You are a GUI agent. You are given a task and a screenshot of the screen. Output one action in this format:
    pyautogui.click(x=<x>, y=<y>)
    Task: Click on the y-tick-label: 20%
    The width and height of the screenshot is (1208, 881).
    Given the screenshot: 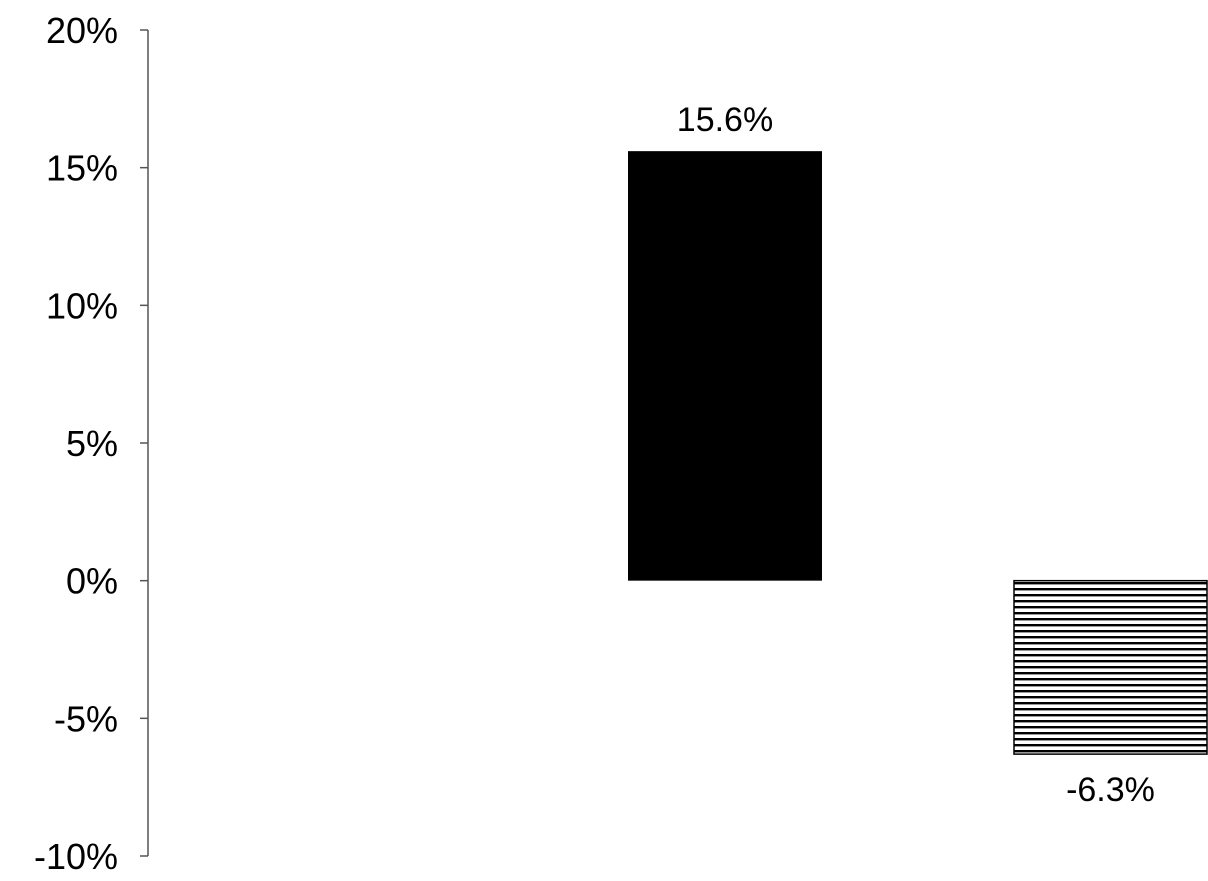 What is the action you would take?
    pyautogui.click(x=82, y=30)
    